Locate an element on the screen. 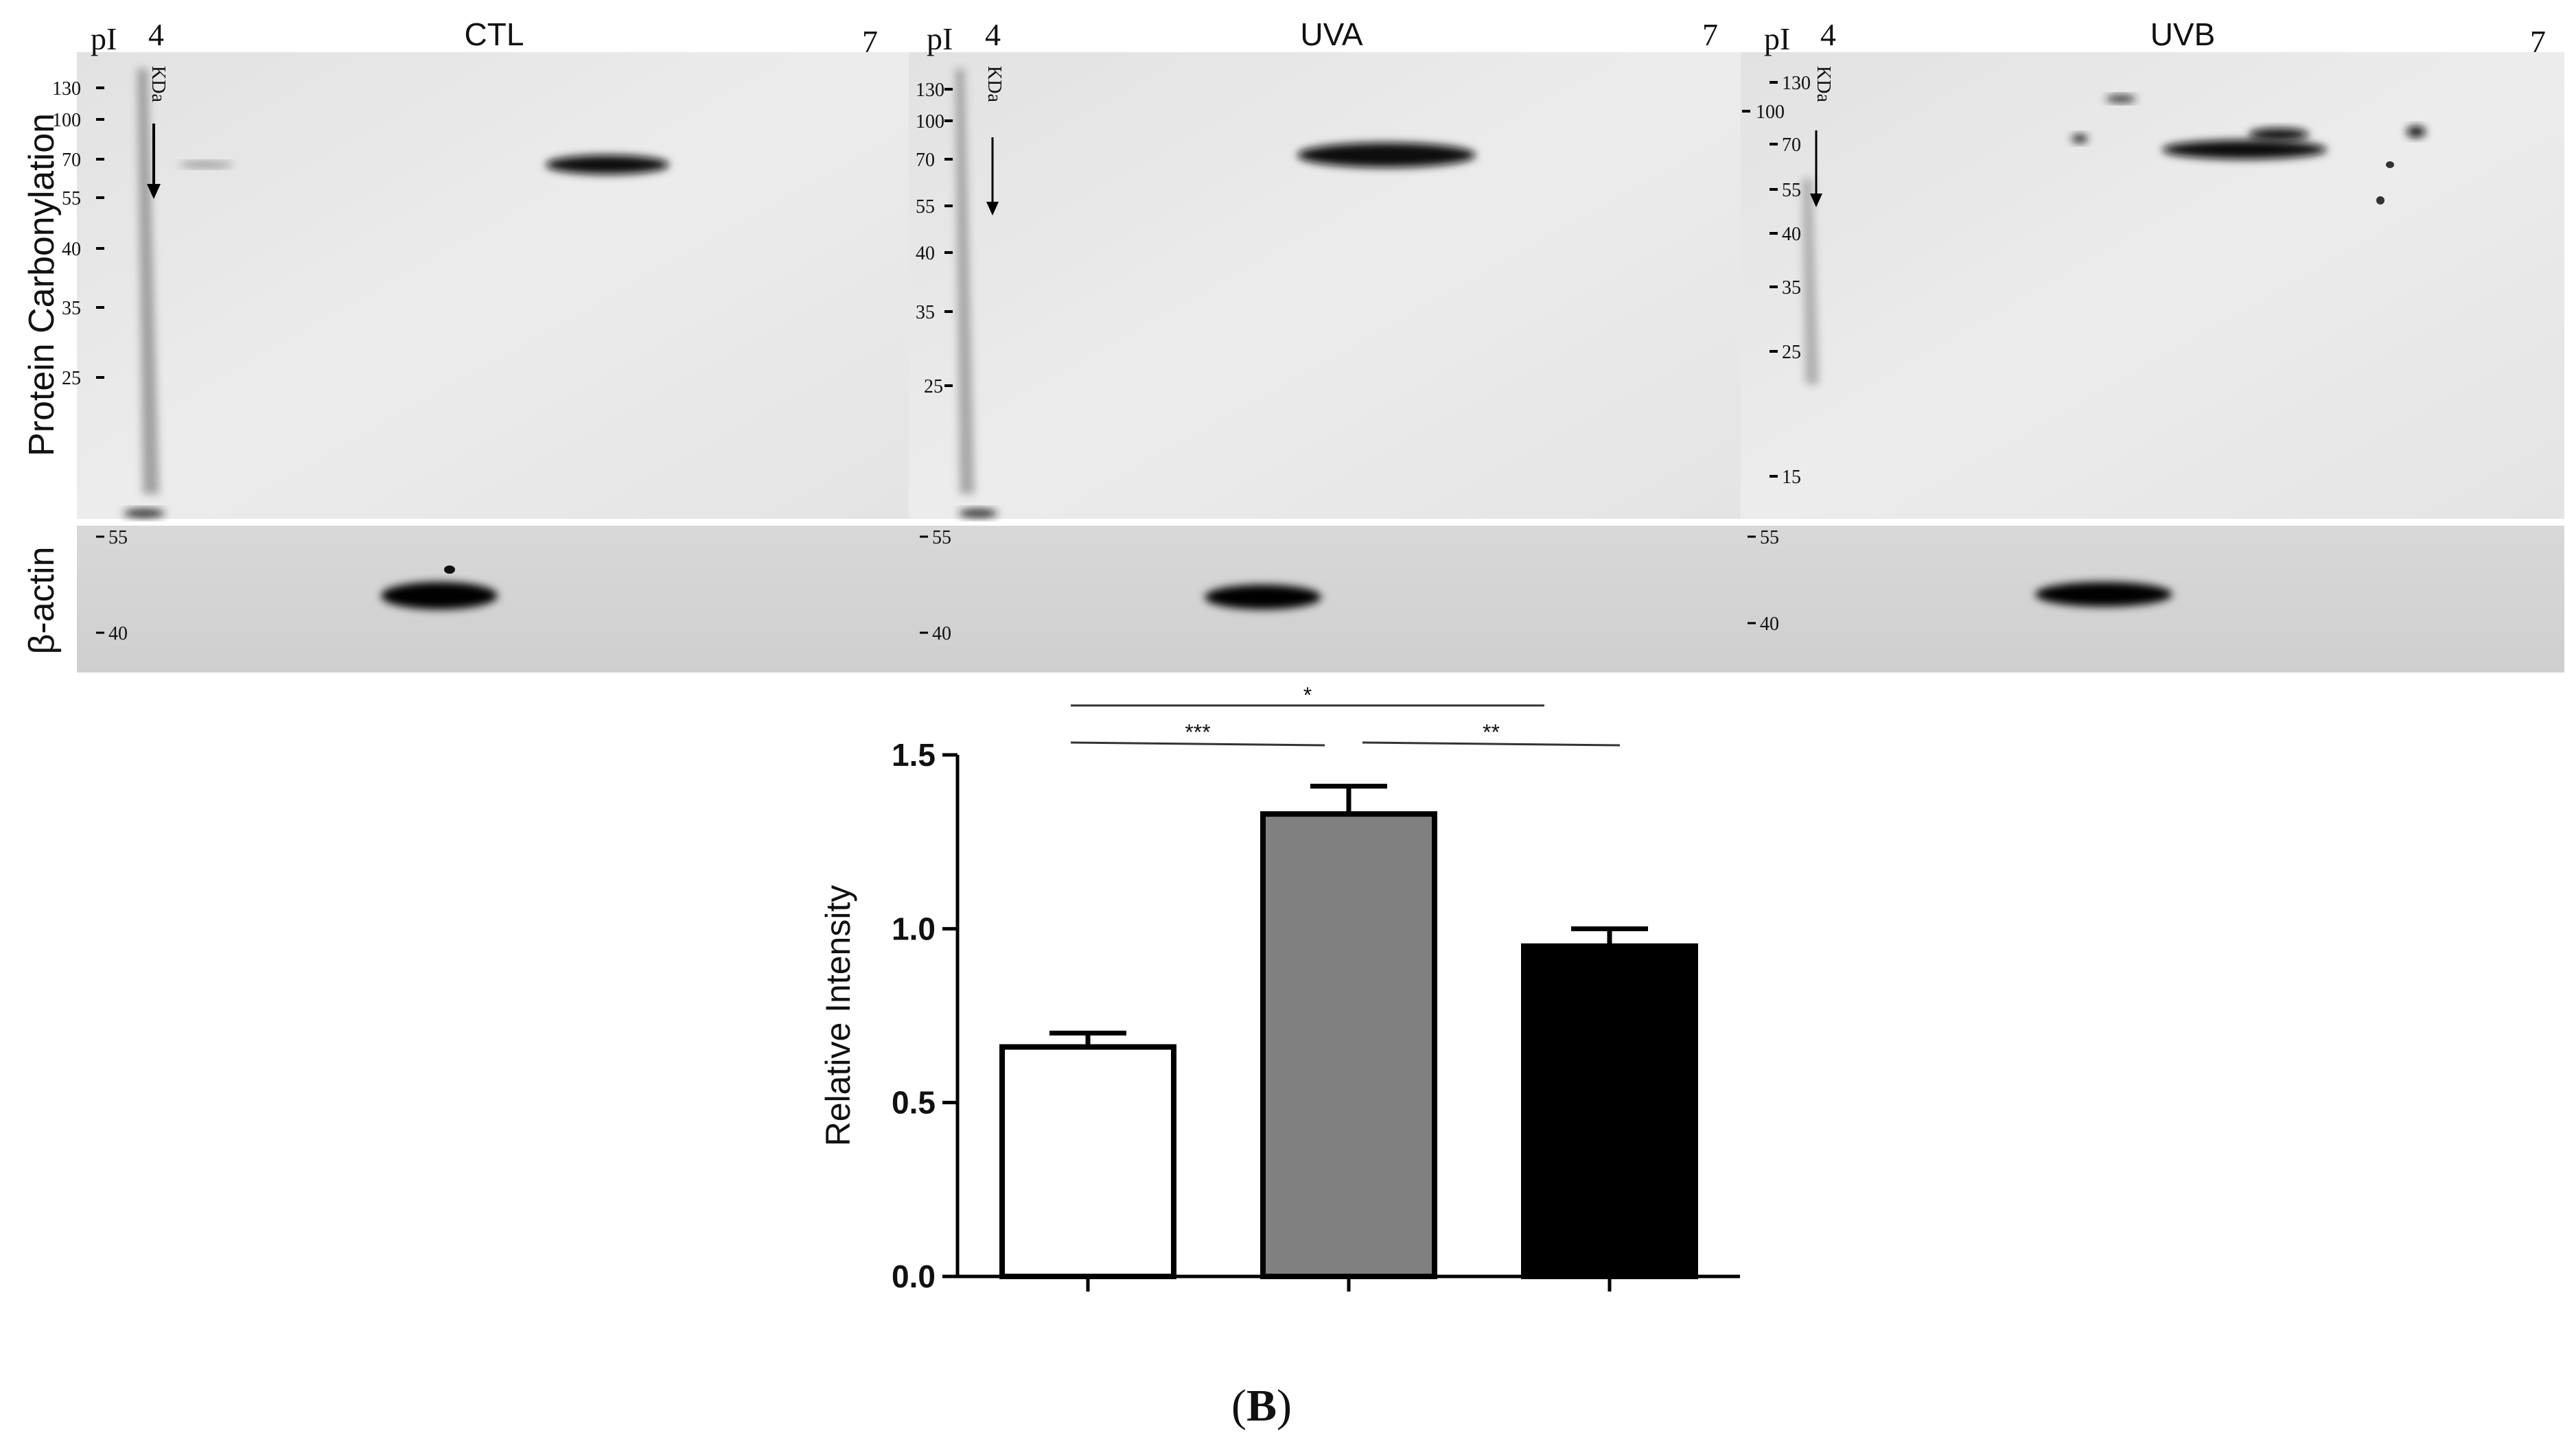 The height and width of the screenshot is (1448, 2576). carbonyl-spot-ctl is located at coordinates (607, 164).